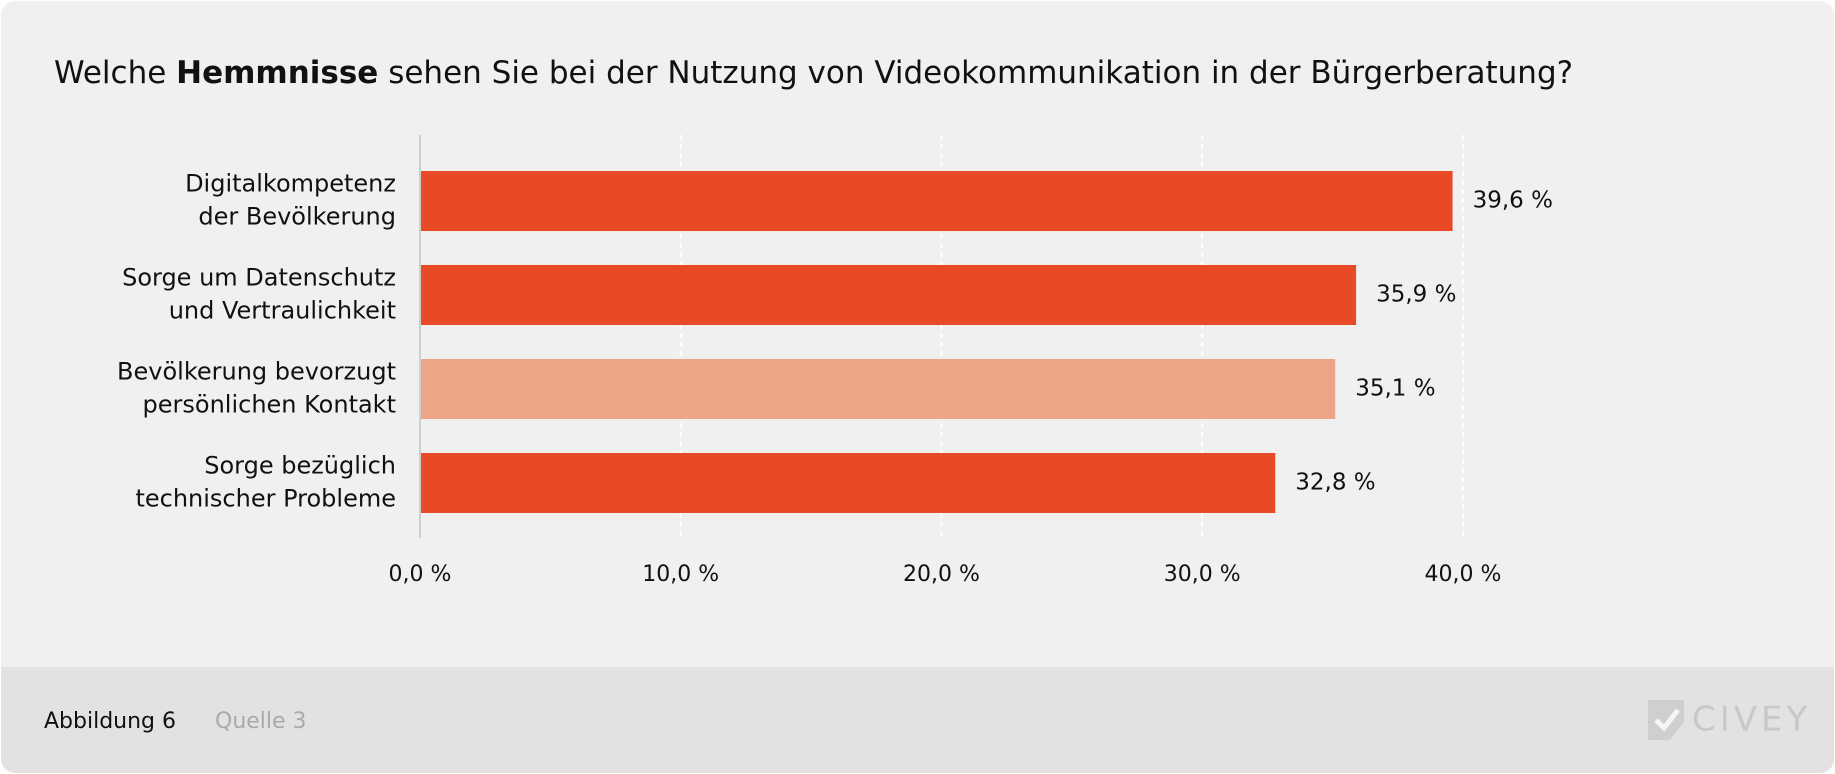 This screenshot has height=774, width=1835. I want to click on value-label: 35,9 %, so click(1416, 295).